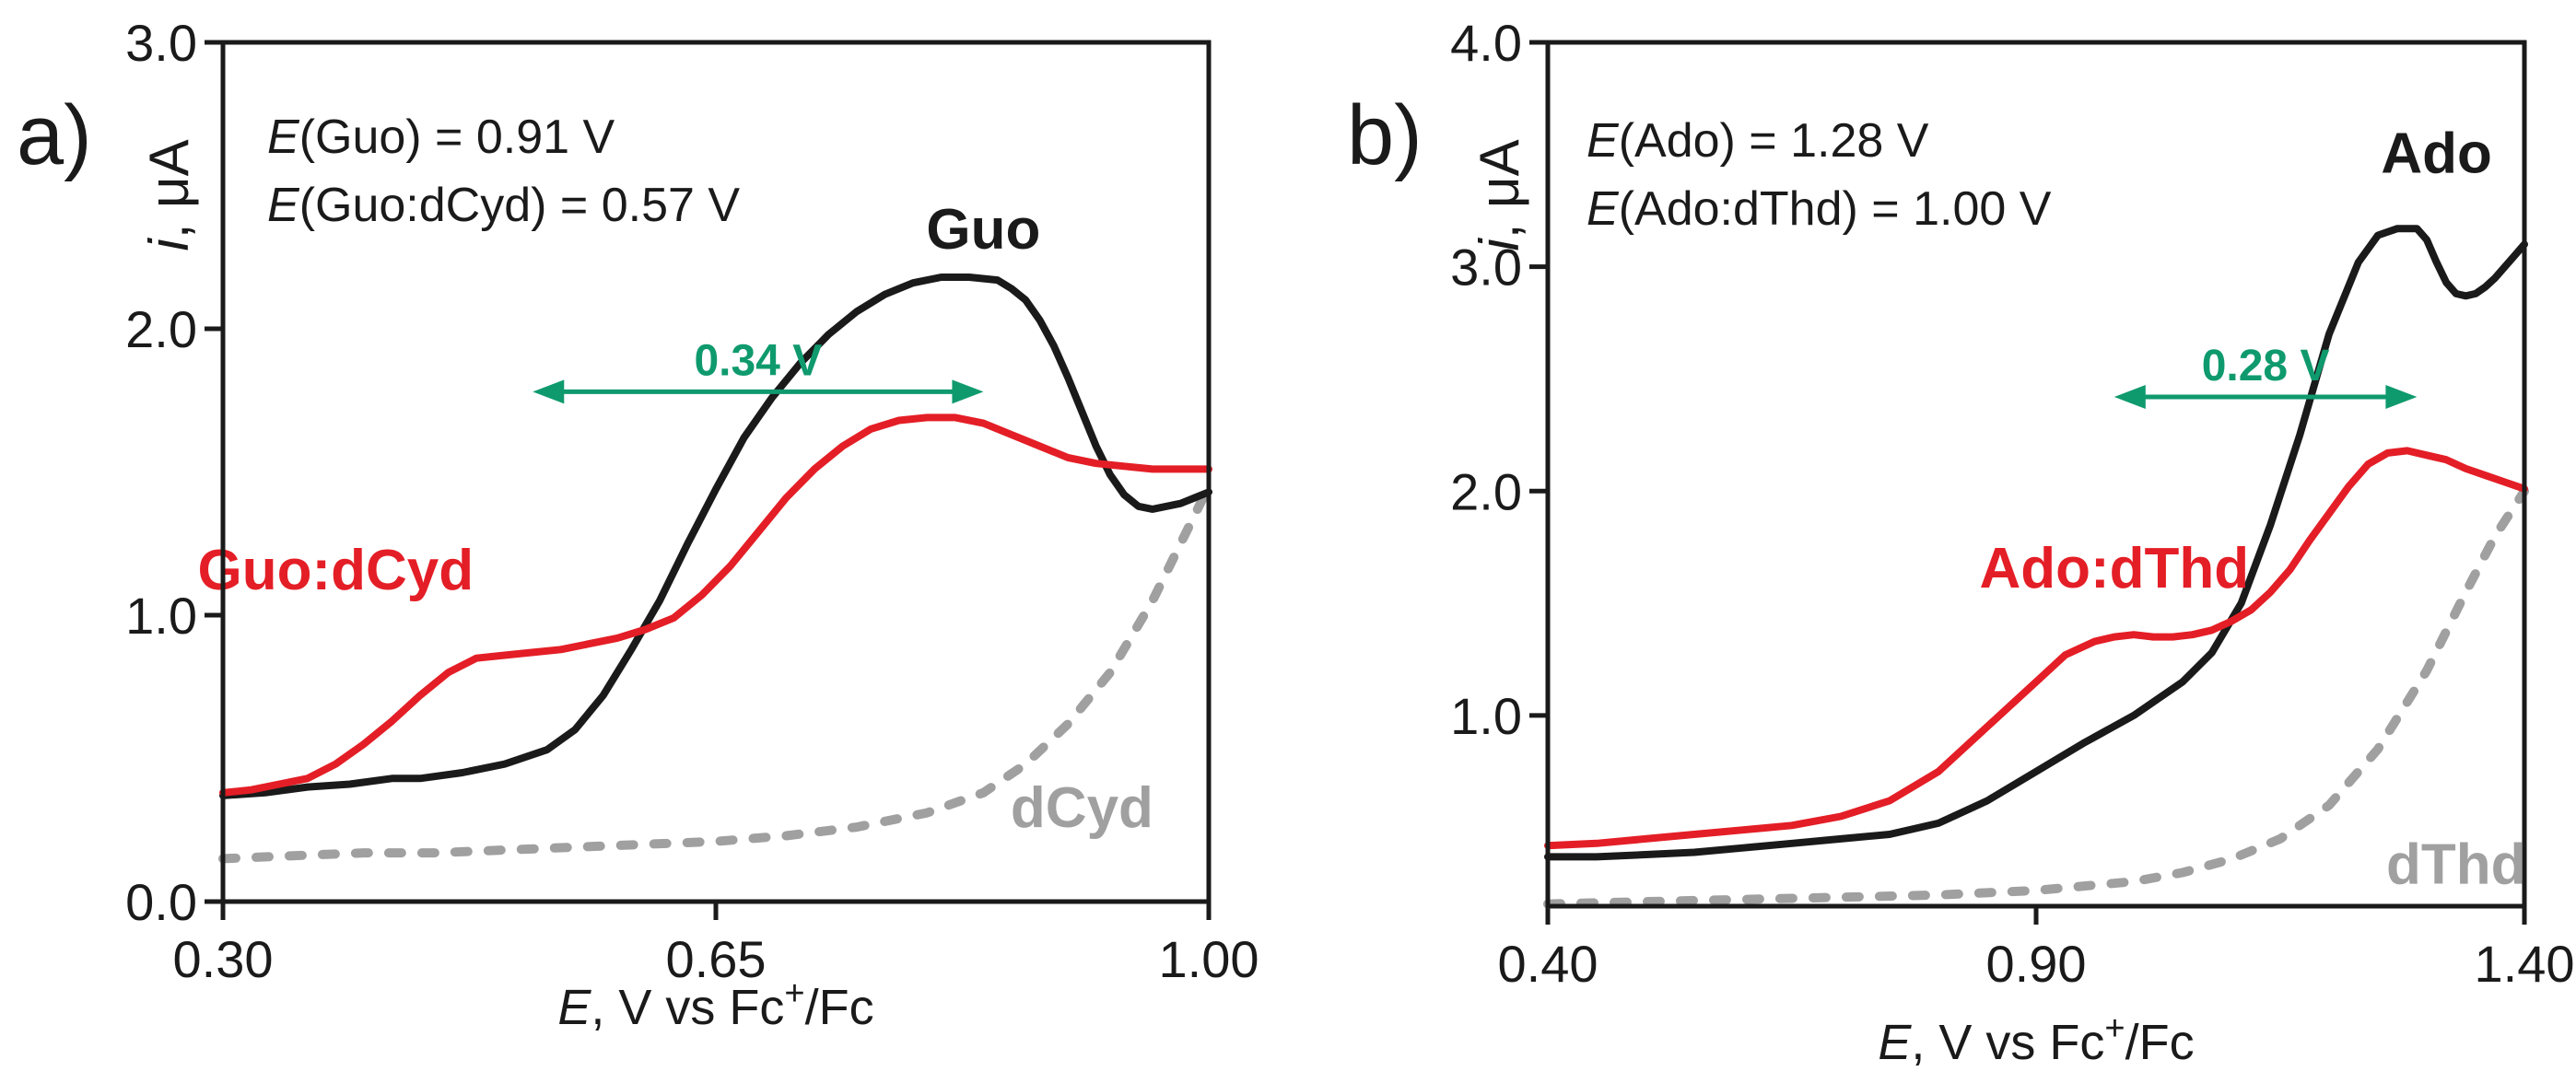  I want to click on panel-b-y-tick-label: 3.0, so click(1486, 268).